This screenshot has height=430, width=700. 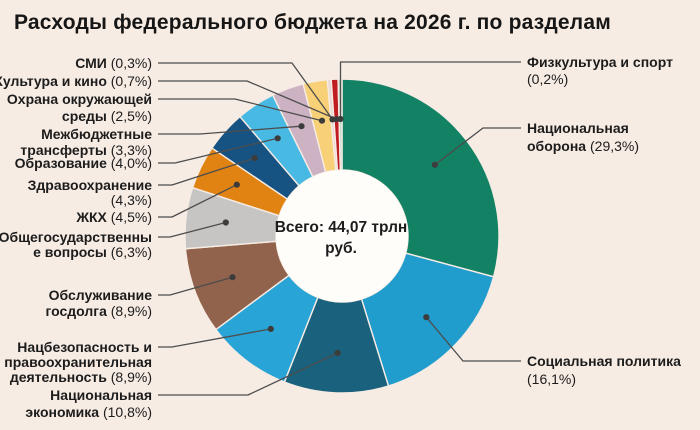 I want to click on leader-dot-Социальная политика, so click(x=426, y=317).